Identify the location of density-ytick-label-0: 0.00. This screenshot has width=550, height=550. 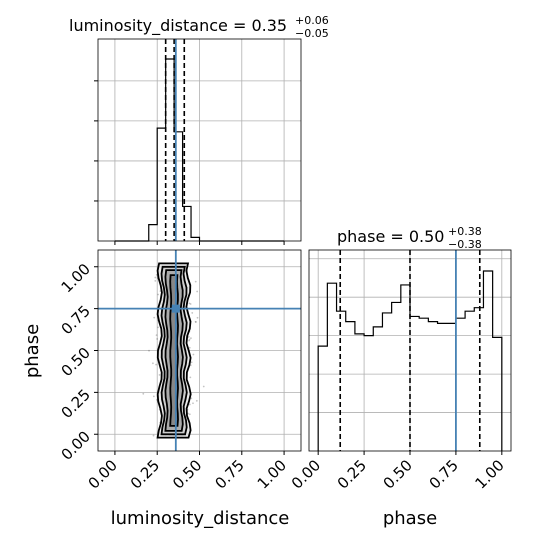
(76, 446).